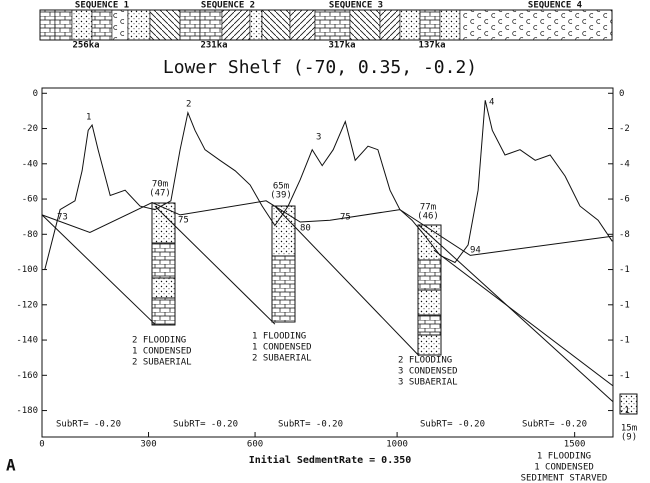  I want to click on sequence-strip, so click(326, 25).